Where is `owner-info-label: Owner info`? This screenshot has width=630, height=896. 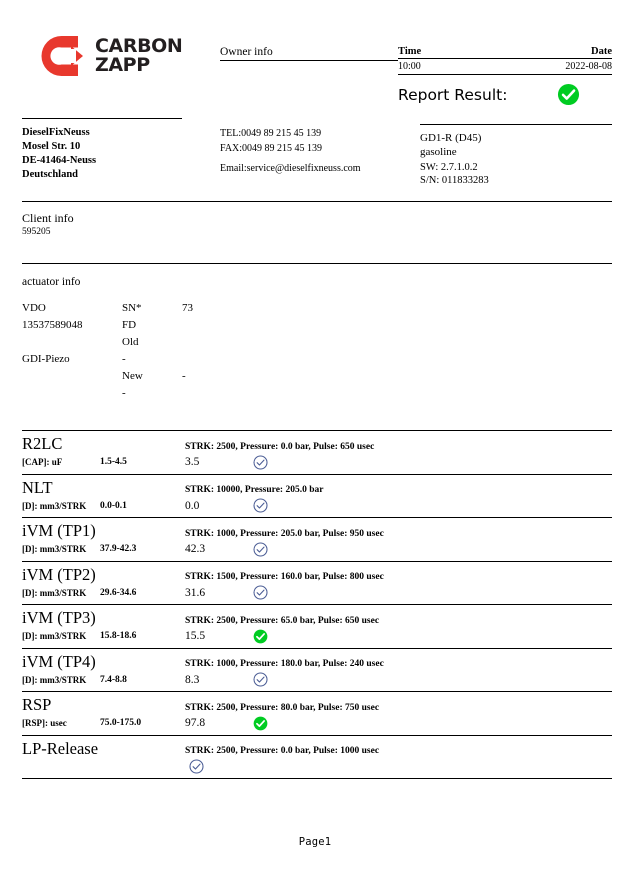
owner-info-label: Owner info is located at coordinates (246, 52).